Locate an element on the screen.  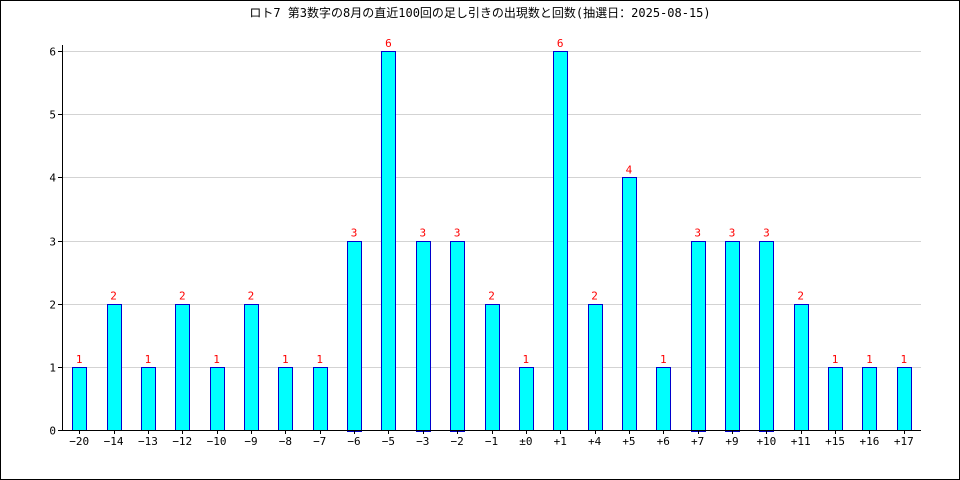
bar-+10 is located at coordinates (766, 336).